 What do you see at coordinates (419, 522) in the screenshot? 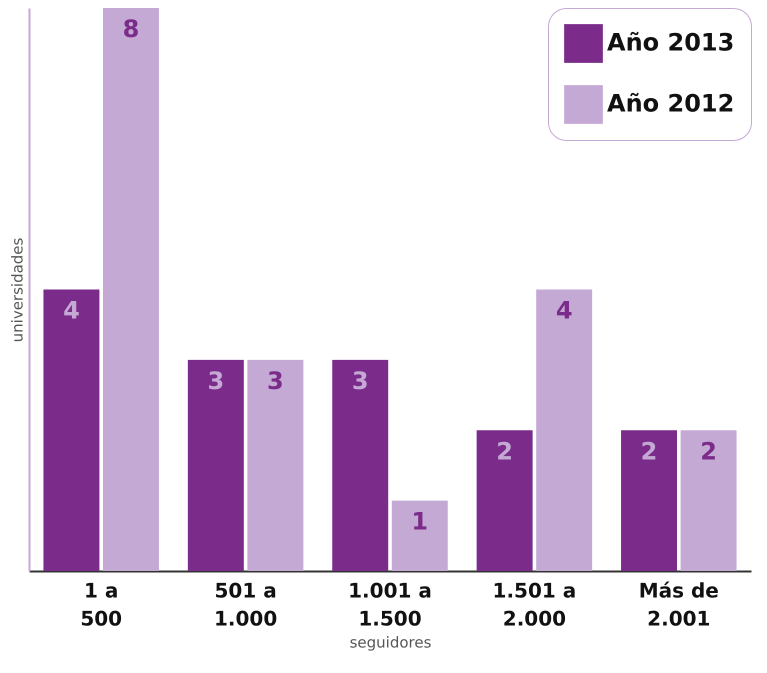
I see `data-label: 1` at bounding box center [419, 522].